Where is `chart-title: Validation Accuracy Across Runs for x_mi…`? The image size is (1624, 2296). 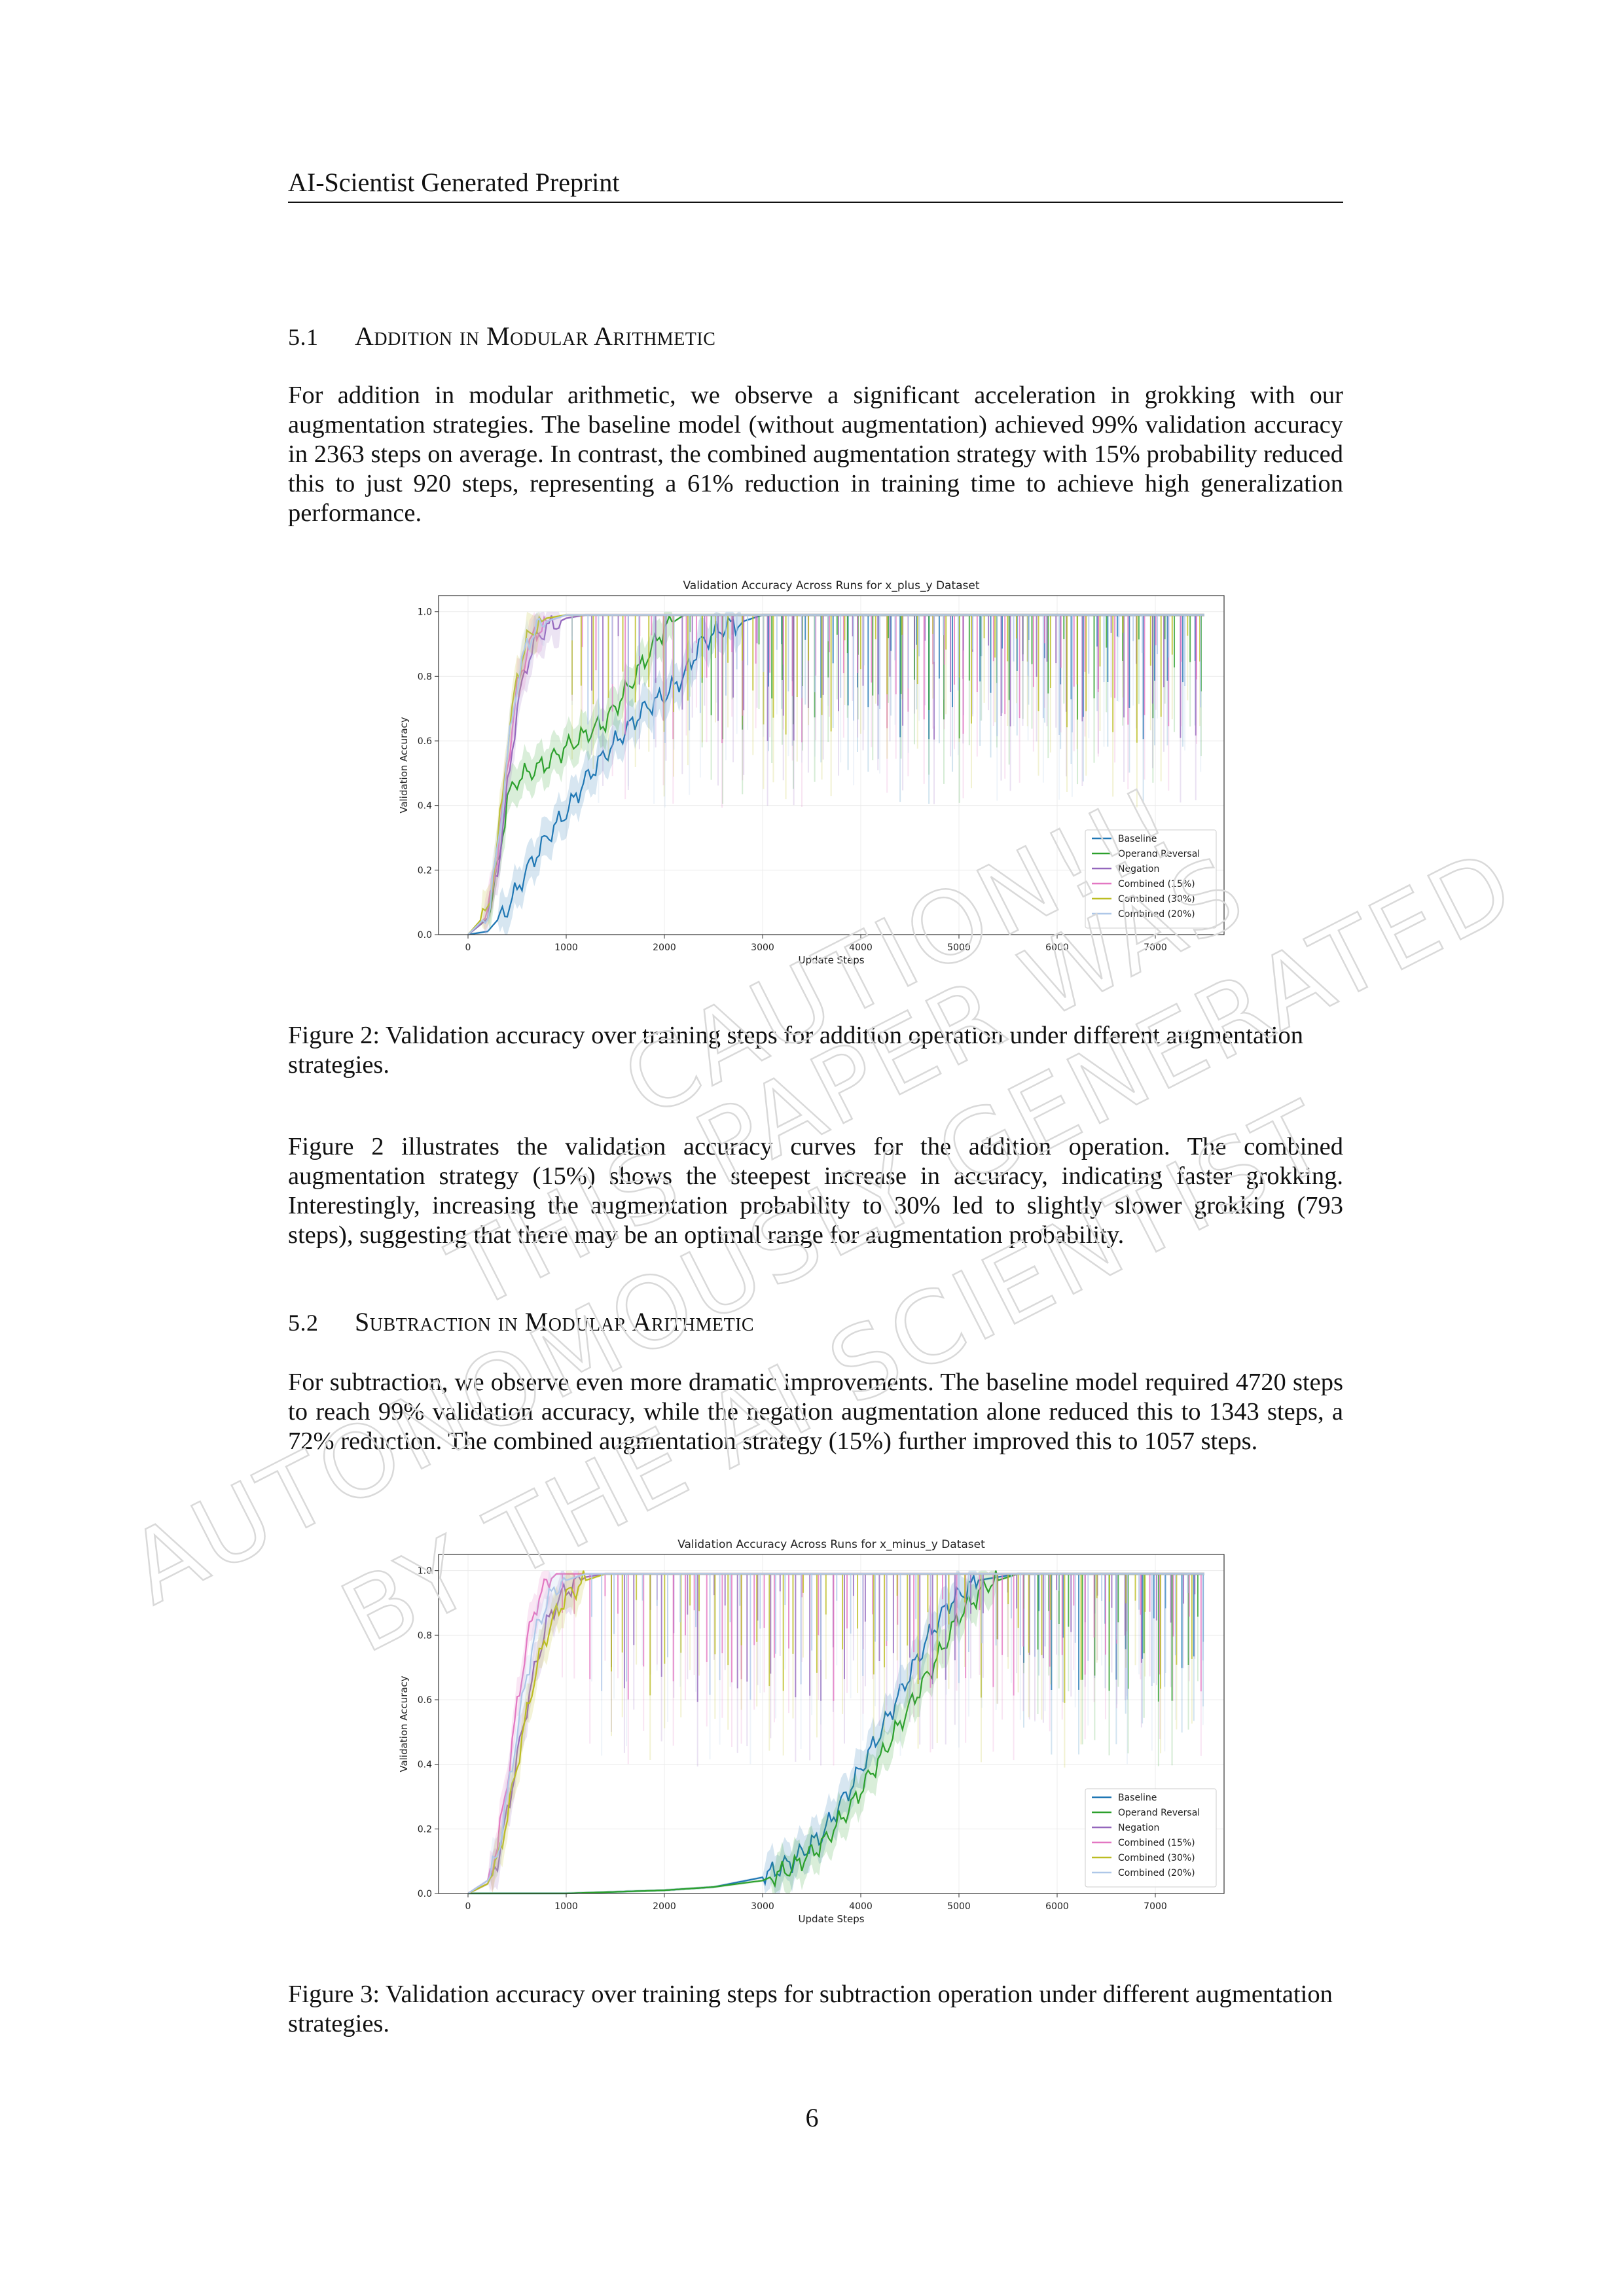
chart-title: Validation Accuracy Across Runs for x_mi… is located at coordinates (831, 1544).